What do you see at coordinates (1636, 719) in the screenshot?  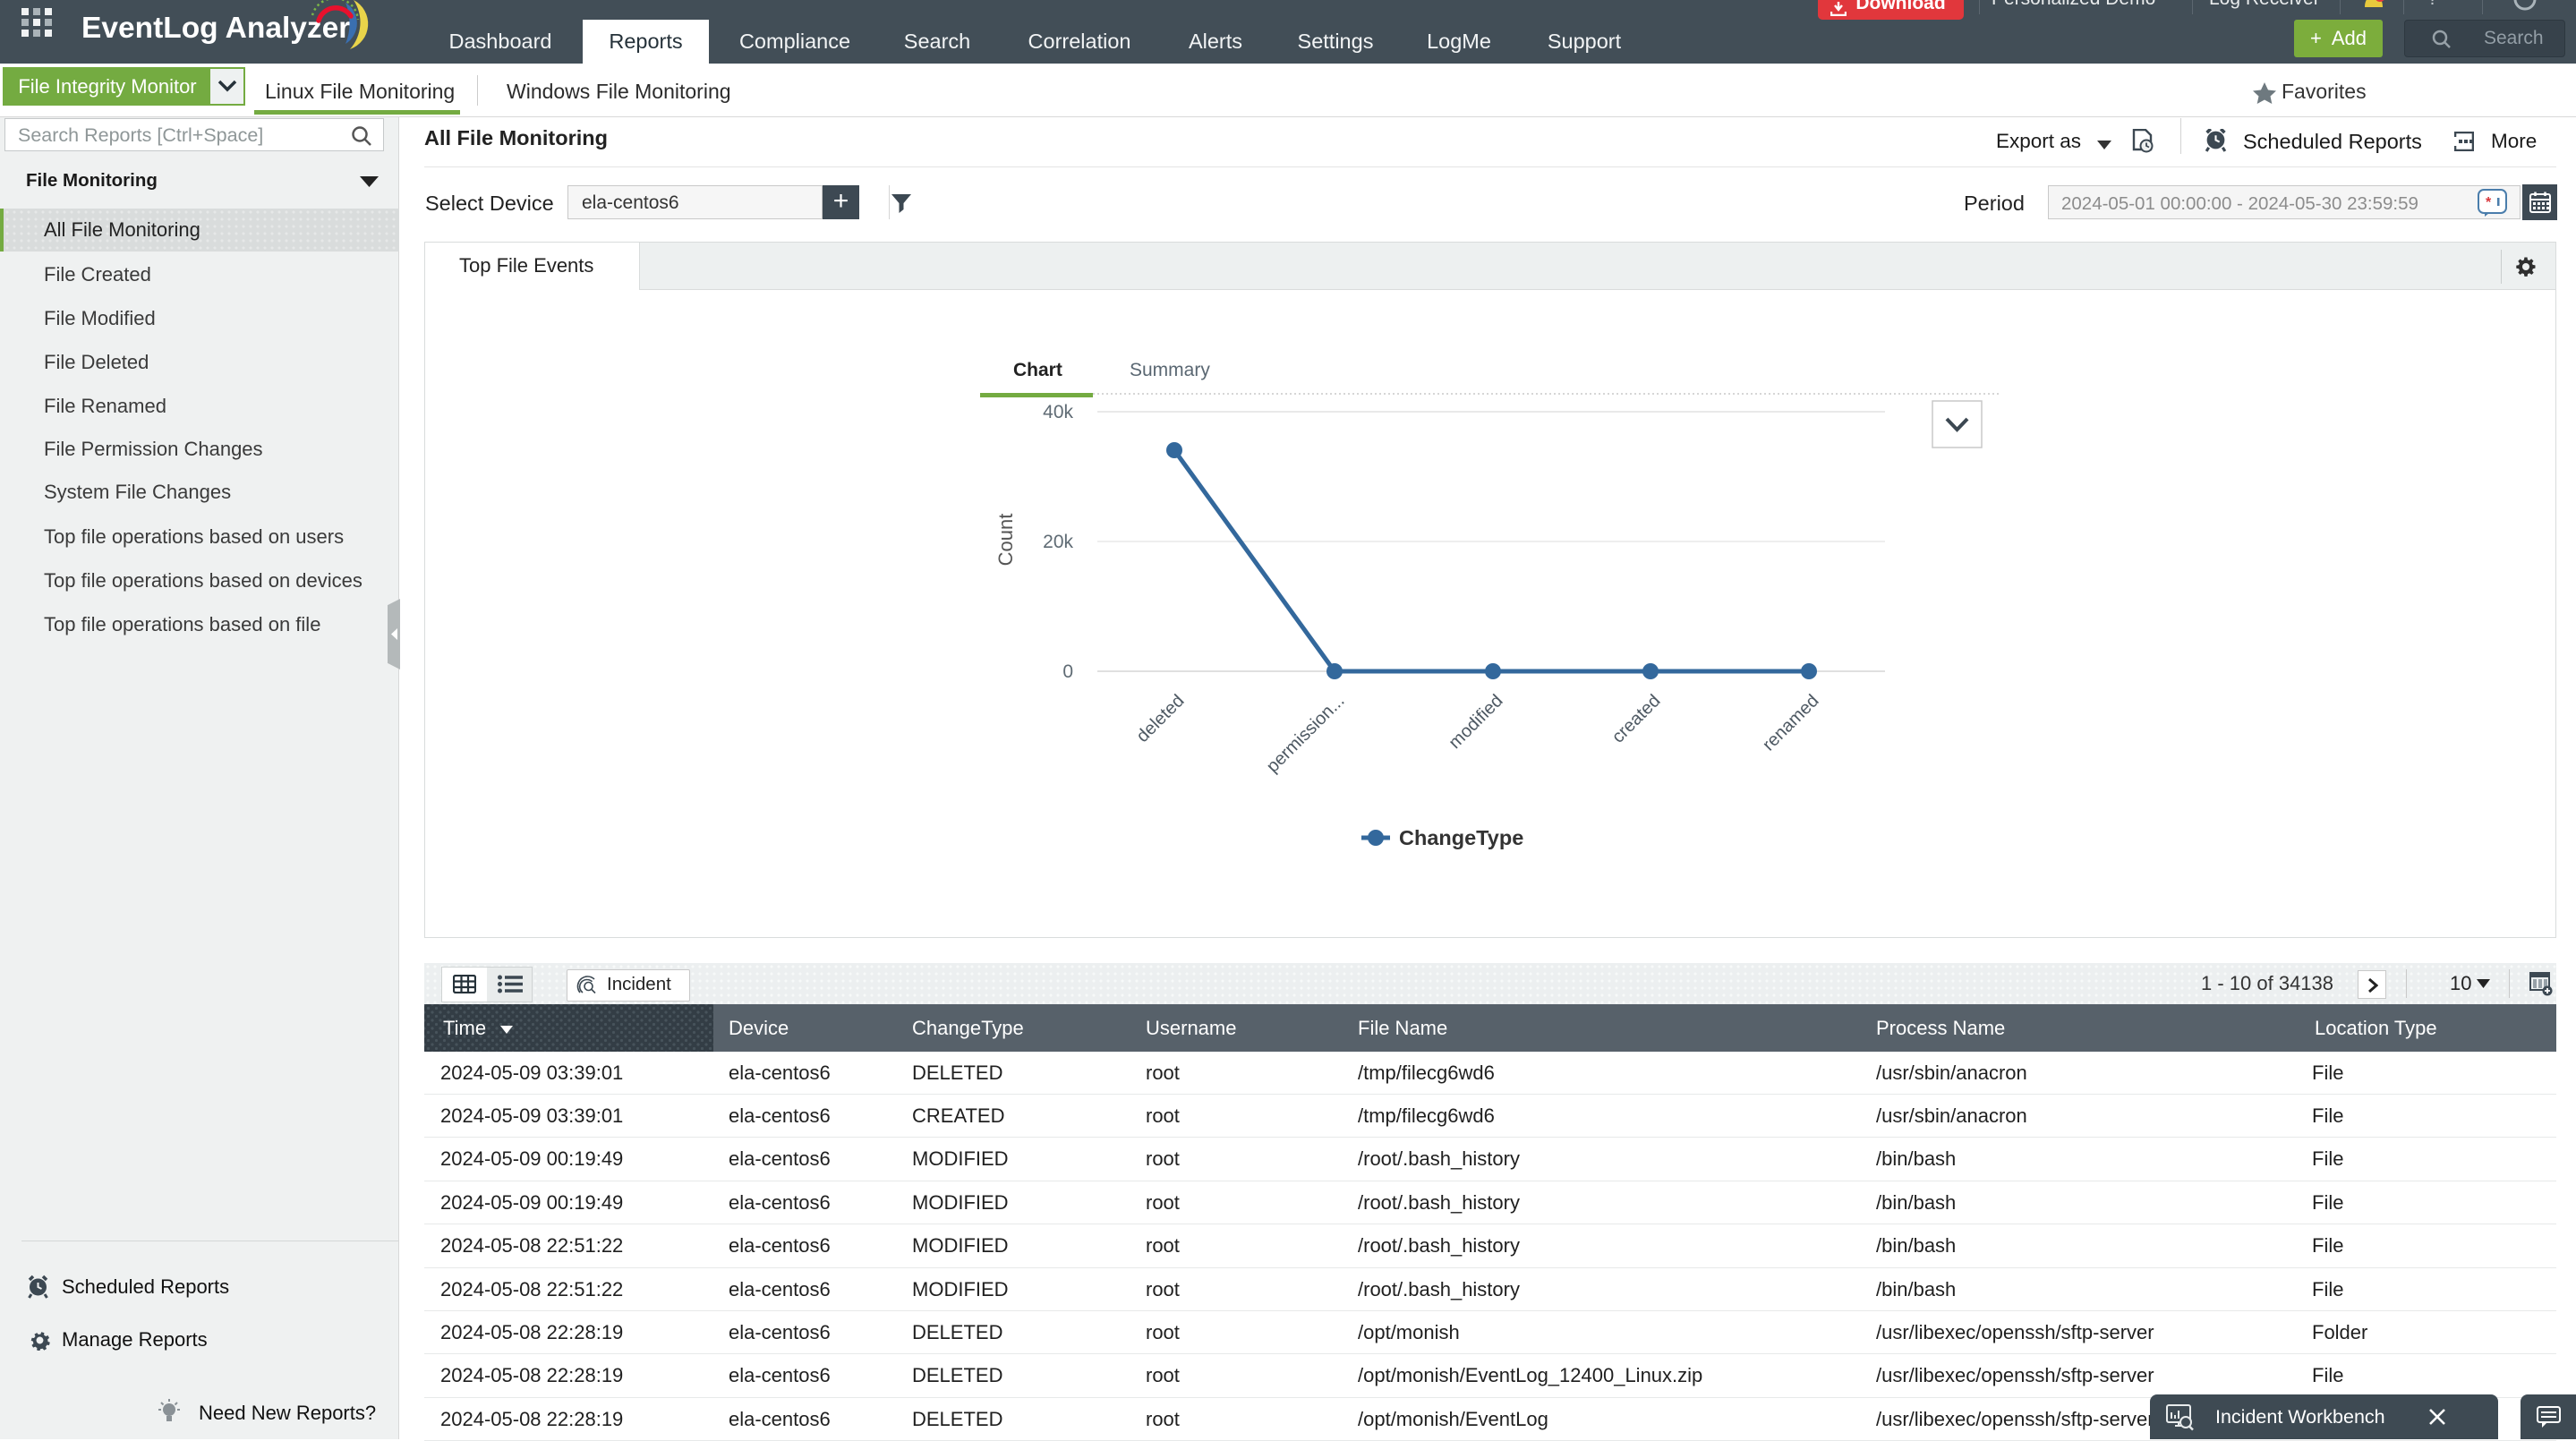 I see `svg-text: created` at bounding box center [1636, 719].